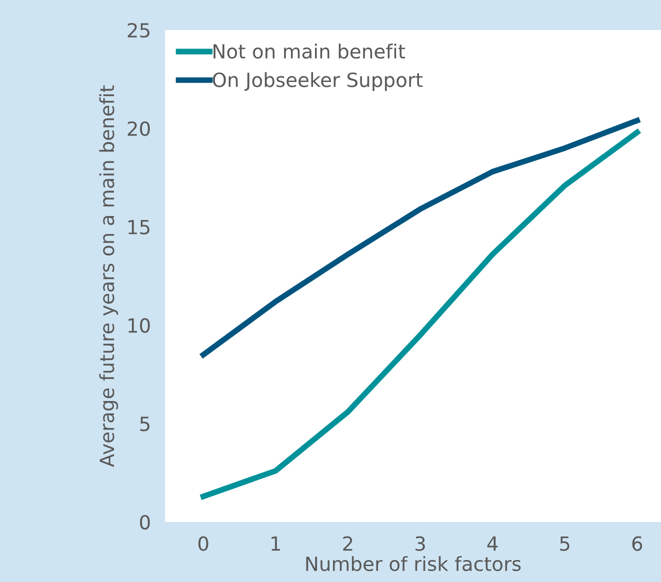 The width and height of the screenshot is (661, 582). What do you see at coordinates (139, 227) in the screenshot?
I see `y-tick-label: 15` at bounding box center [139, 227].